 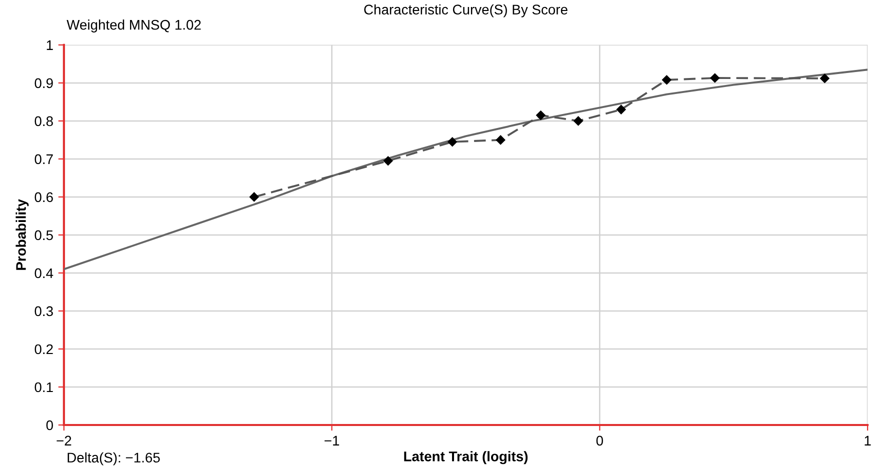 I want to click on x-tick-label: 1, so click(x=867, y=441).